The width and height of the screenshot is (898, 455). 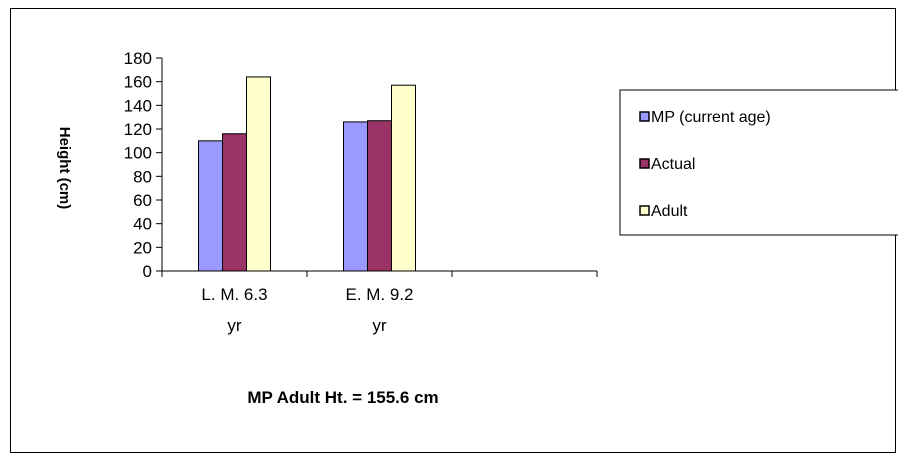 What do you see at coordinates (142, 224) in the screenshot?
I see `y-tick-label: 40` at bounding box center [142, 224].